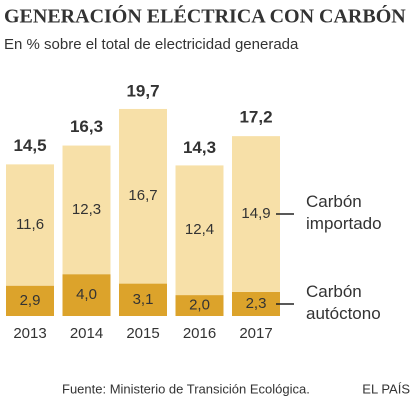  I want to click on legend-label: Carbón autóctono, so click(343, 302).